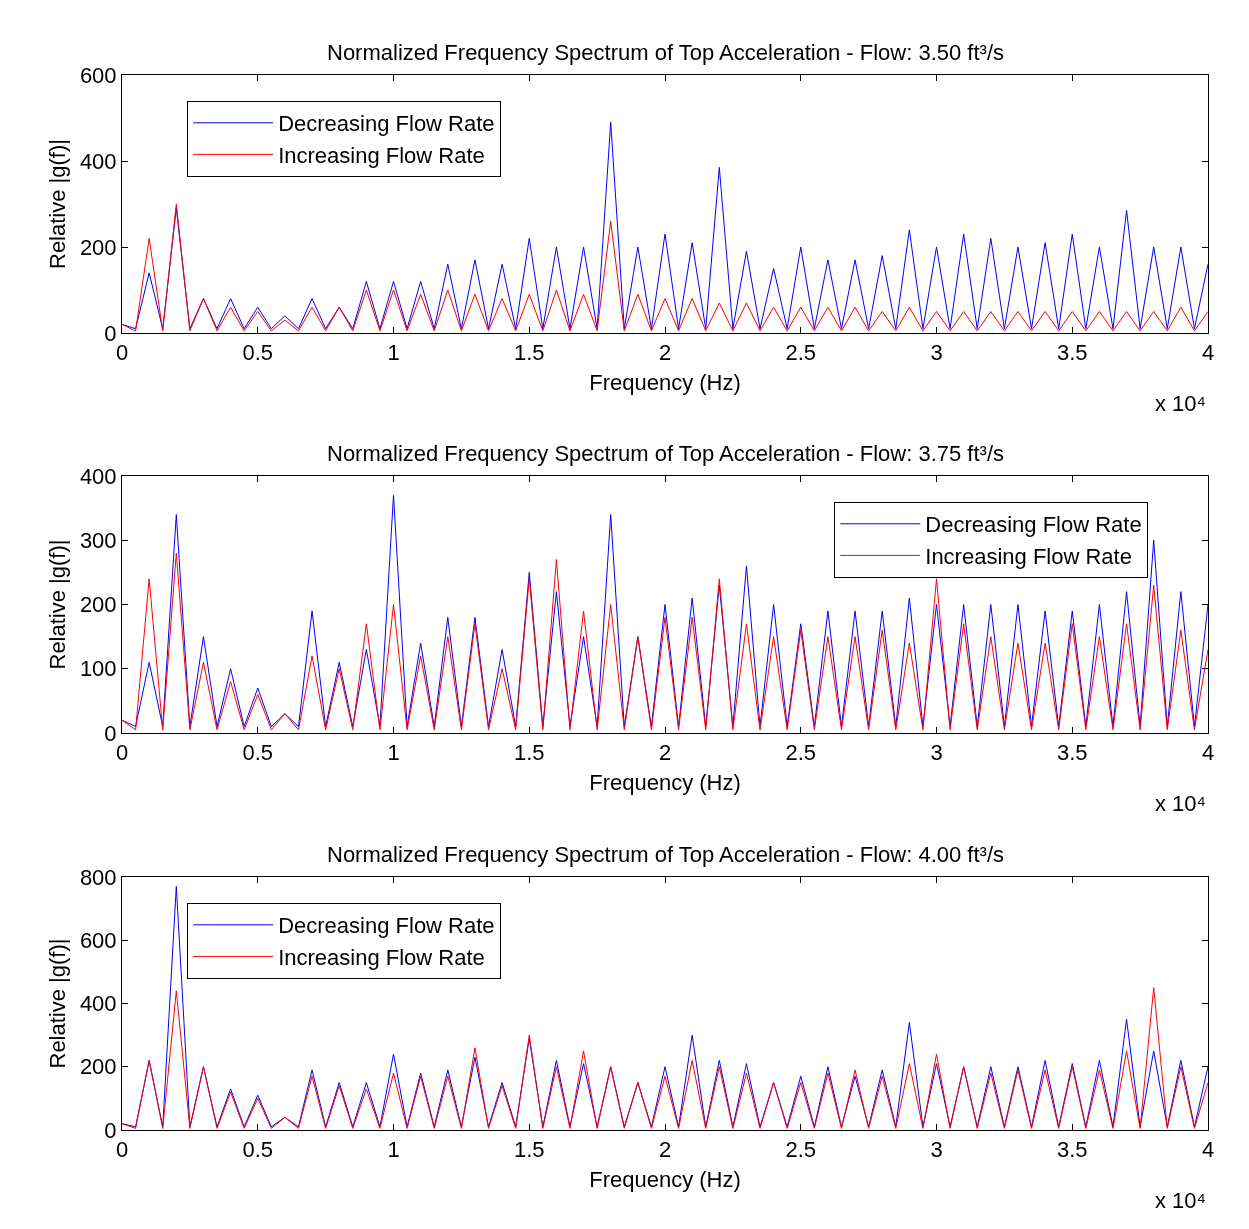  I want to click on y-tick-label: 100, so click(98, 669).